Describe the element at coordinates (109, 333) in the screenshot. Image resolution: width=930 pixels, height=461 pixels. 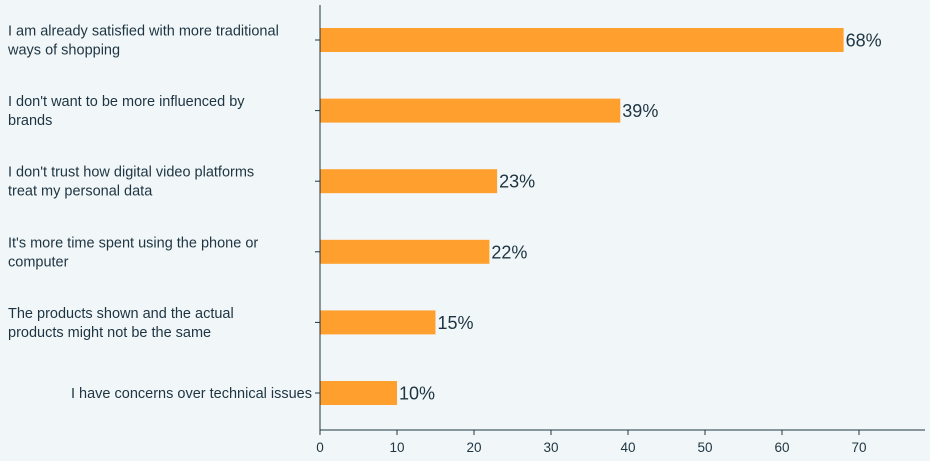
I see `category-label: products might not be the same` at that location.